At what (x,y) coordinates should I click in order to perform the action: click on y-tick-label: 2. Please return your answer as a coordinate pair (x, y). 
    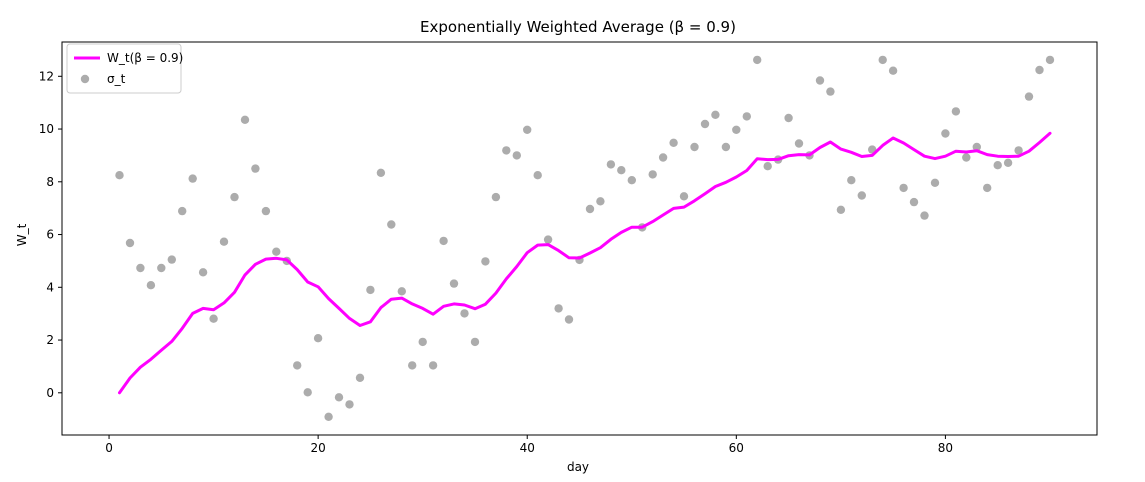
    Looking at the image, I should click on (50, 340).